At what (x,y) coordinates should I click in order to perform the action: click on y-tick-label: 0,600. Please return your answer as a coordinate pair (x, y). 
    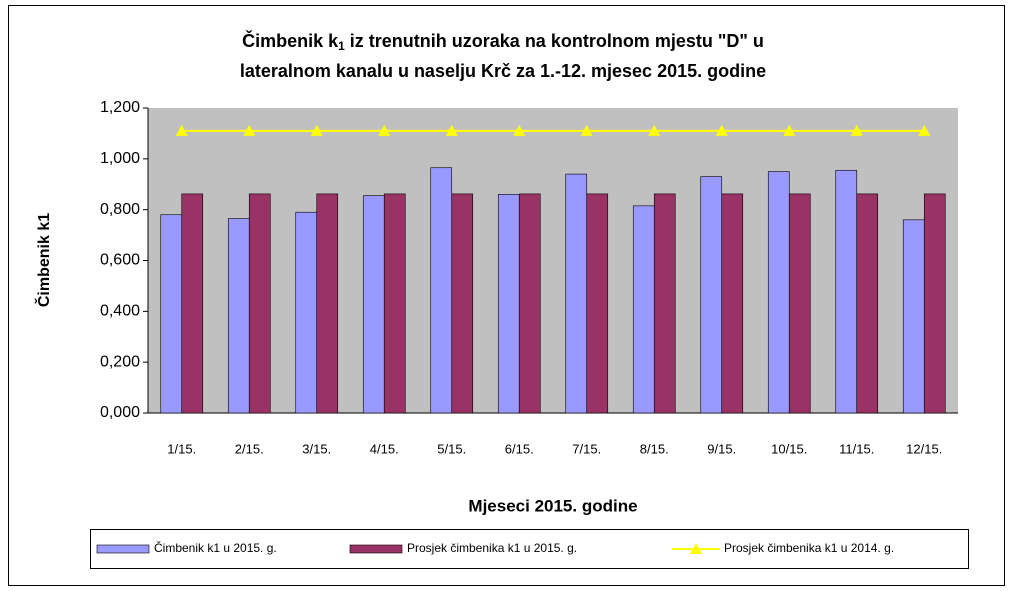
    Looking at the image, I should click on (120, 260).